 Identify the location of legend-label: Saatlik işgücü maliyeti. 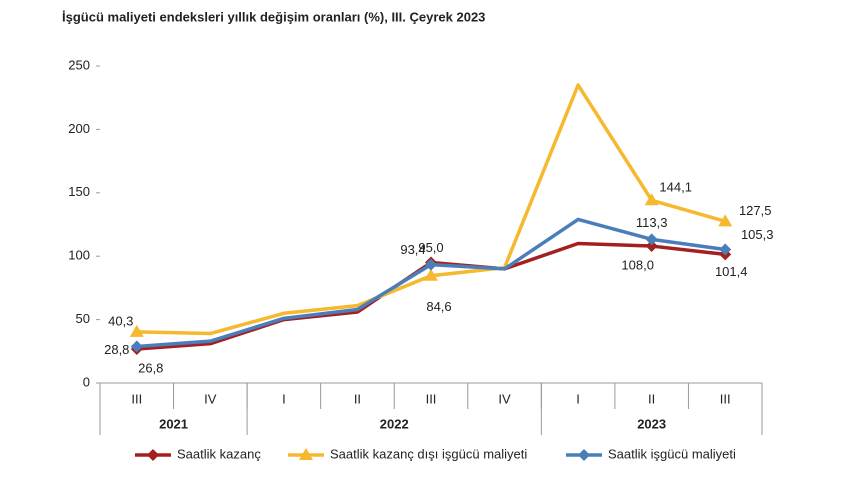
(672, 453).